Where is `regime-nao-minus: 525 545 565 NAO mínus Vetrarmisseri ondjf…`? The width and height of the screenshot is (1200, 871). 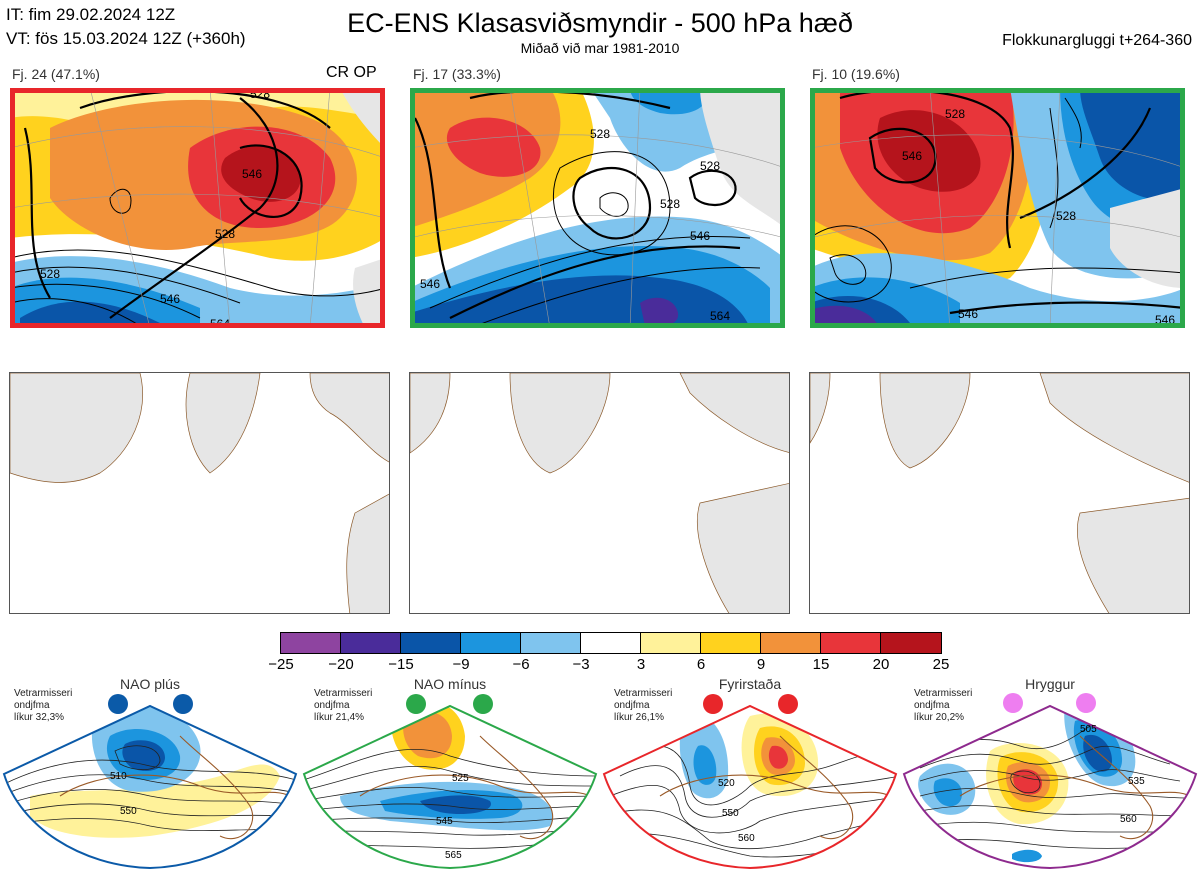
regime-nao-minus: 525 545 565 NAO mínus Vetrarmisseri ondjf… is located at coordinates (450, 773).